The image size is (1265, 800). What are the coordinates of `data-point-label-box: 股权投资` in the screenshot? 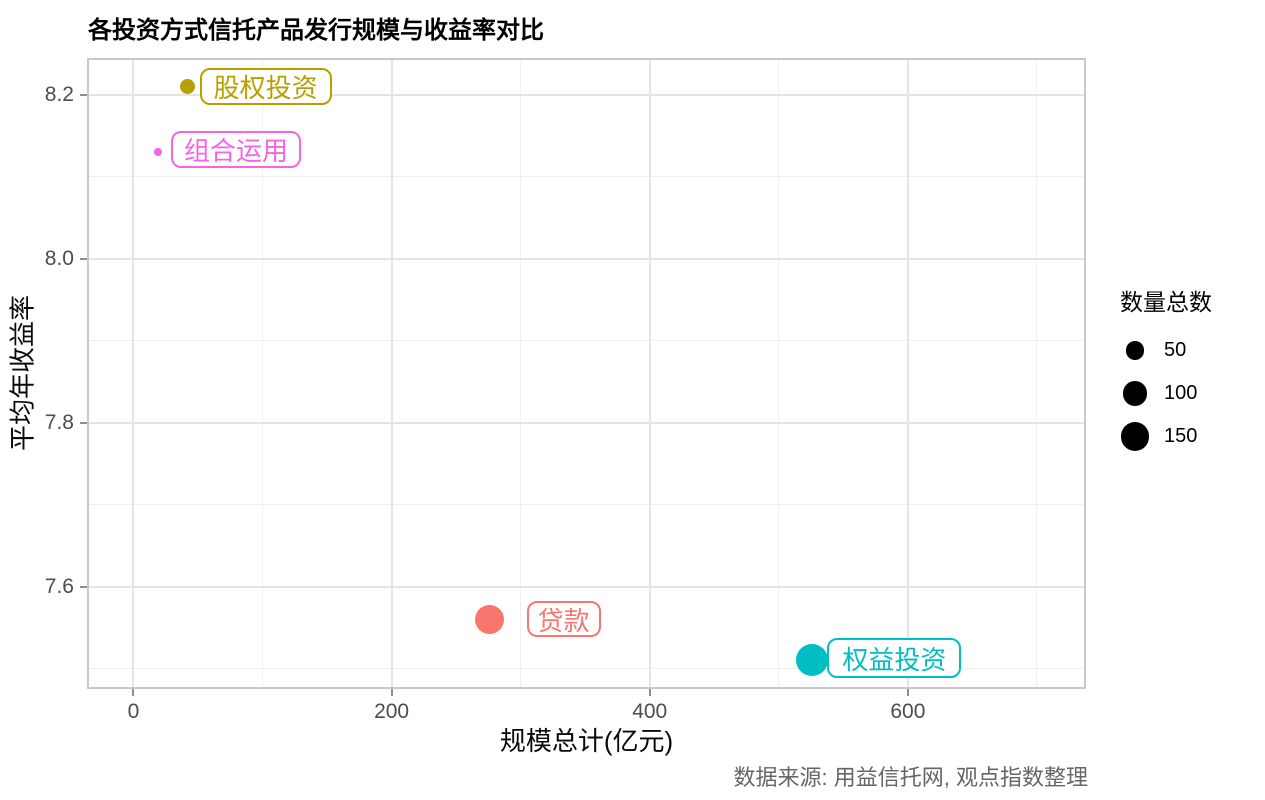 It's located at (265, 86).